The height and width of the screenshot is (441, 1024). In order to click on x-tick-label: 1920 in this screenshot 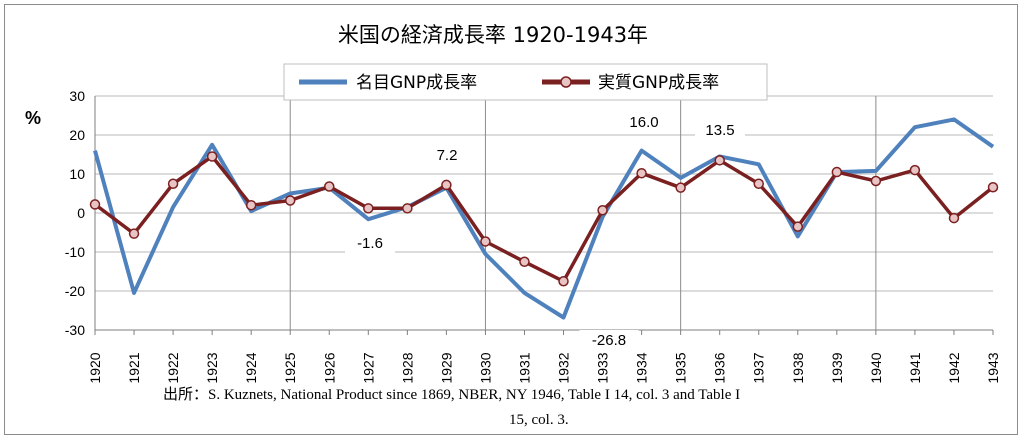, I will do `click(95, 367)`.